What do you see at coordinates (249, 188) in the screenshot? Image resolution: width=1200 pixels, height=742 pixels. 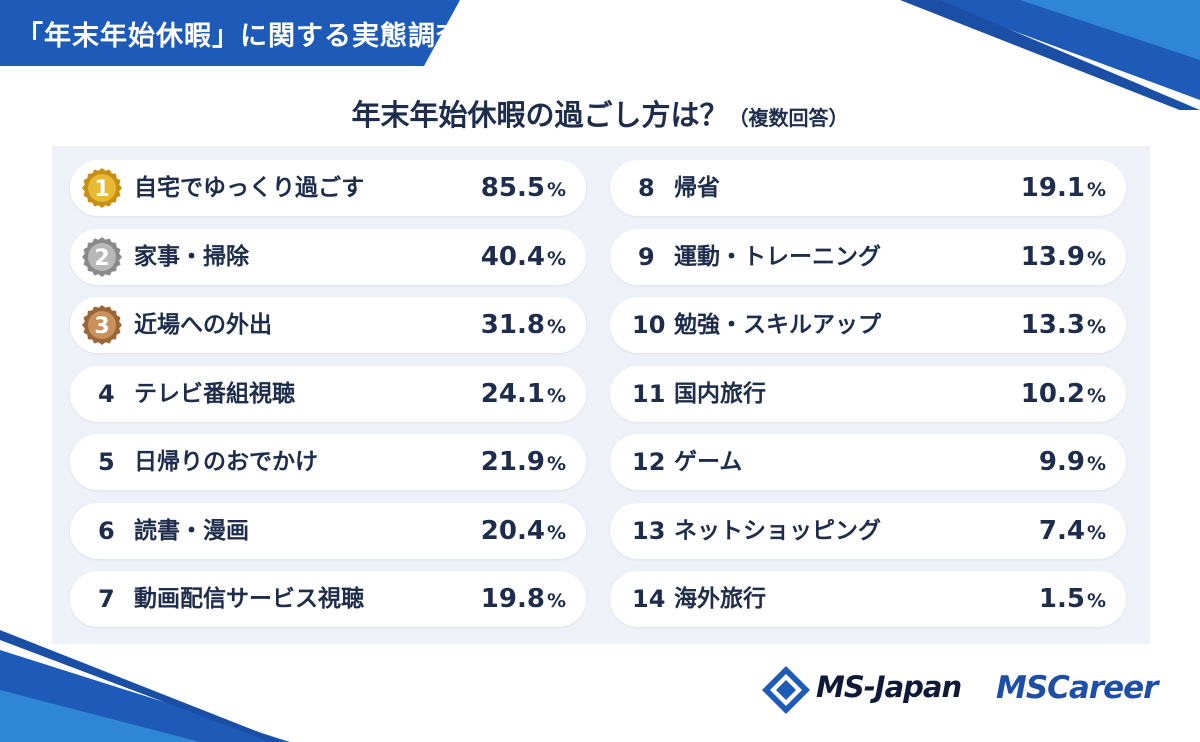 I see `row-label: 自宅でゆっくり過ごす` at bounding box center [249, 188].